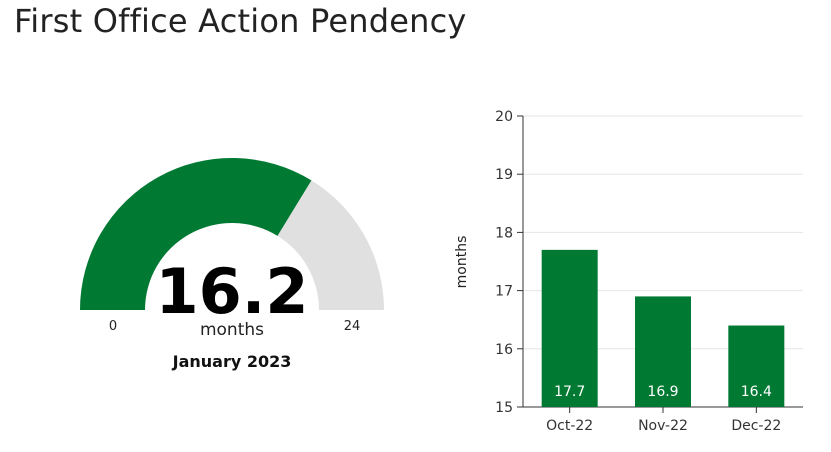 The width and height of the screenshot is (831, 452). What do you see at coordinates (504, 233) in the screenshot?
I see `y-tick-label: 18` at bounding box center [504, 233].